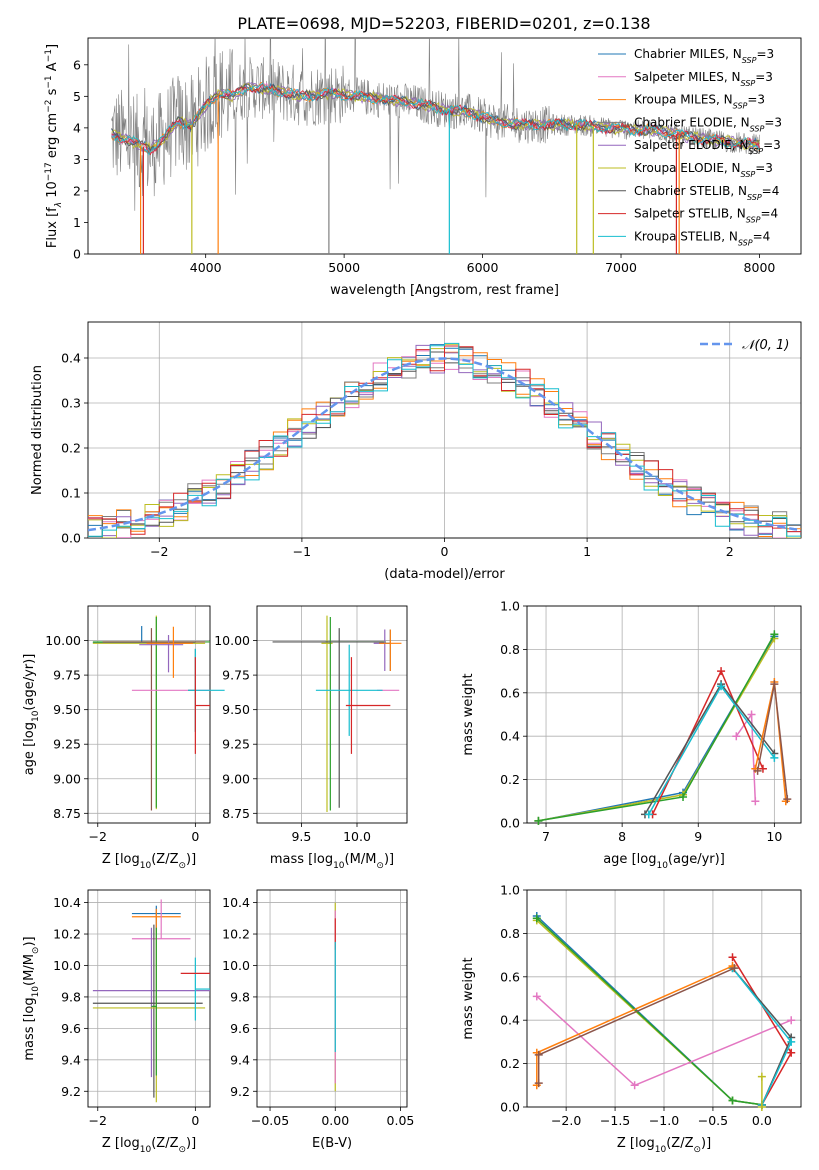  I want to click on y-tick-label: 0.1, so click(71, 493).